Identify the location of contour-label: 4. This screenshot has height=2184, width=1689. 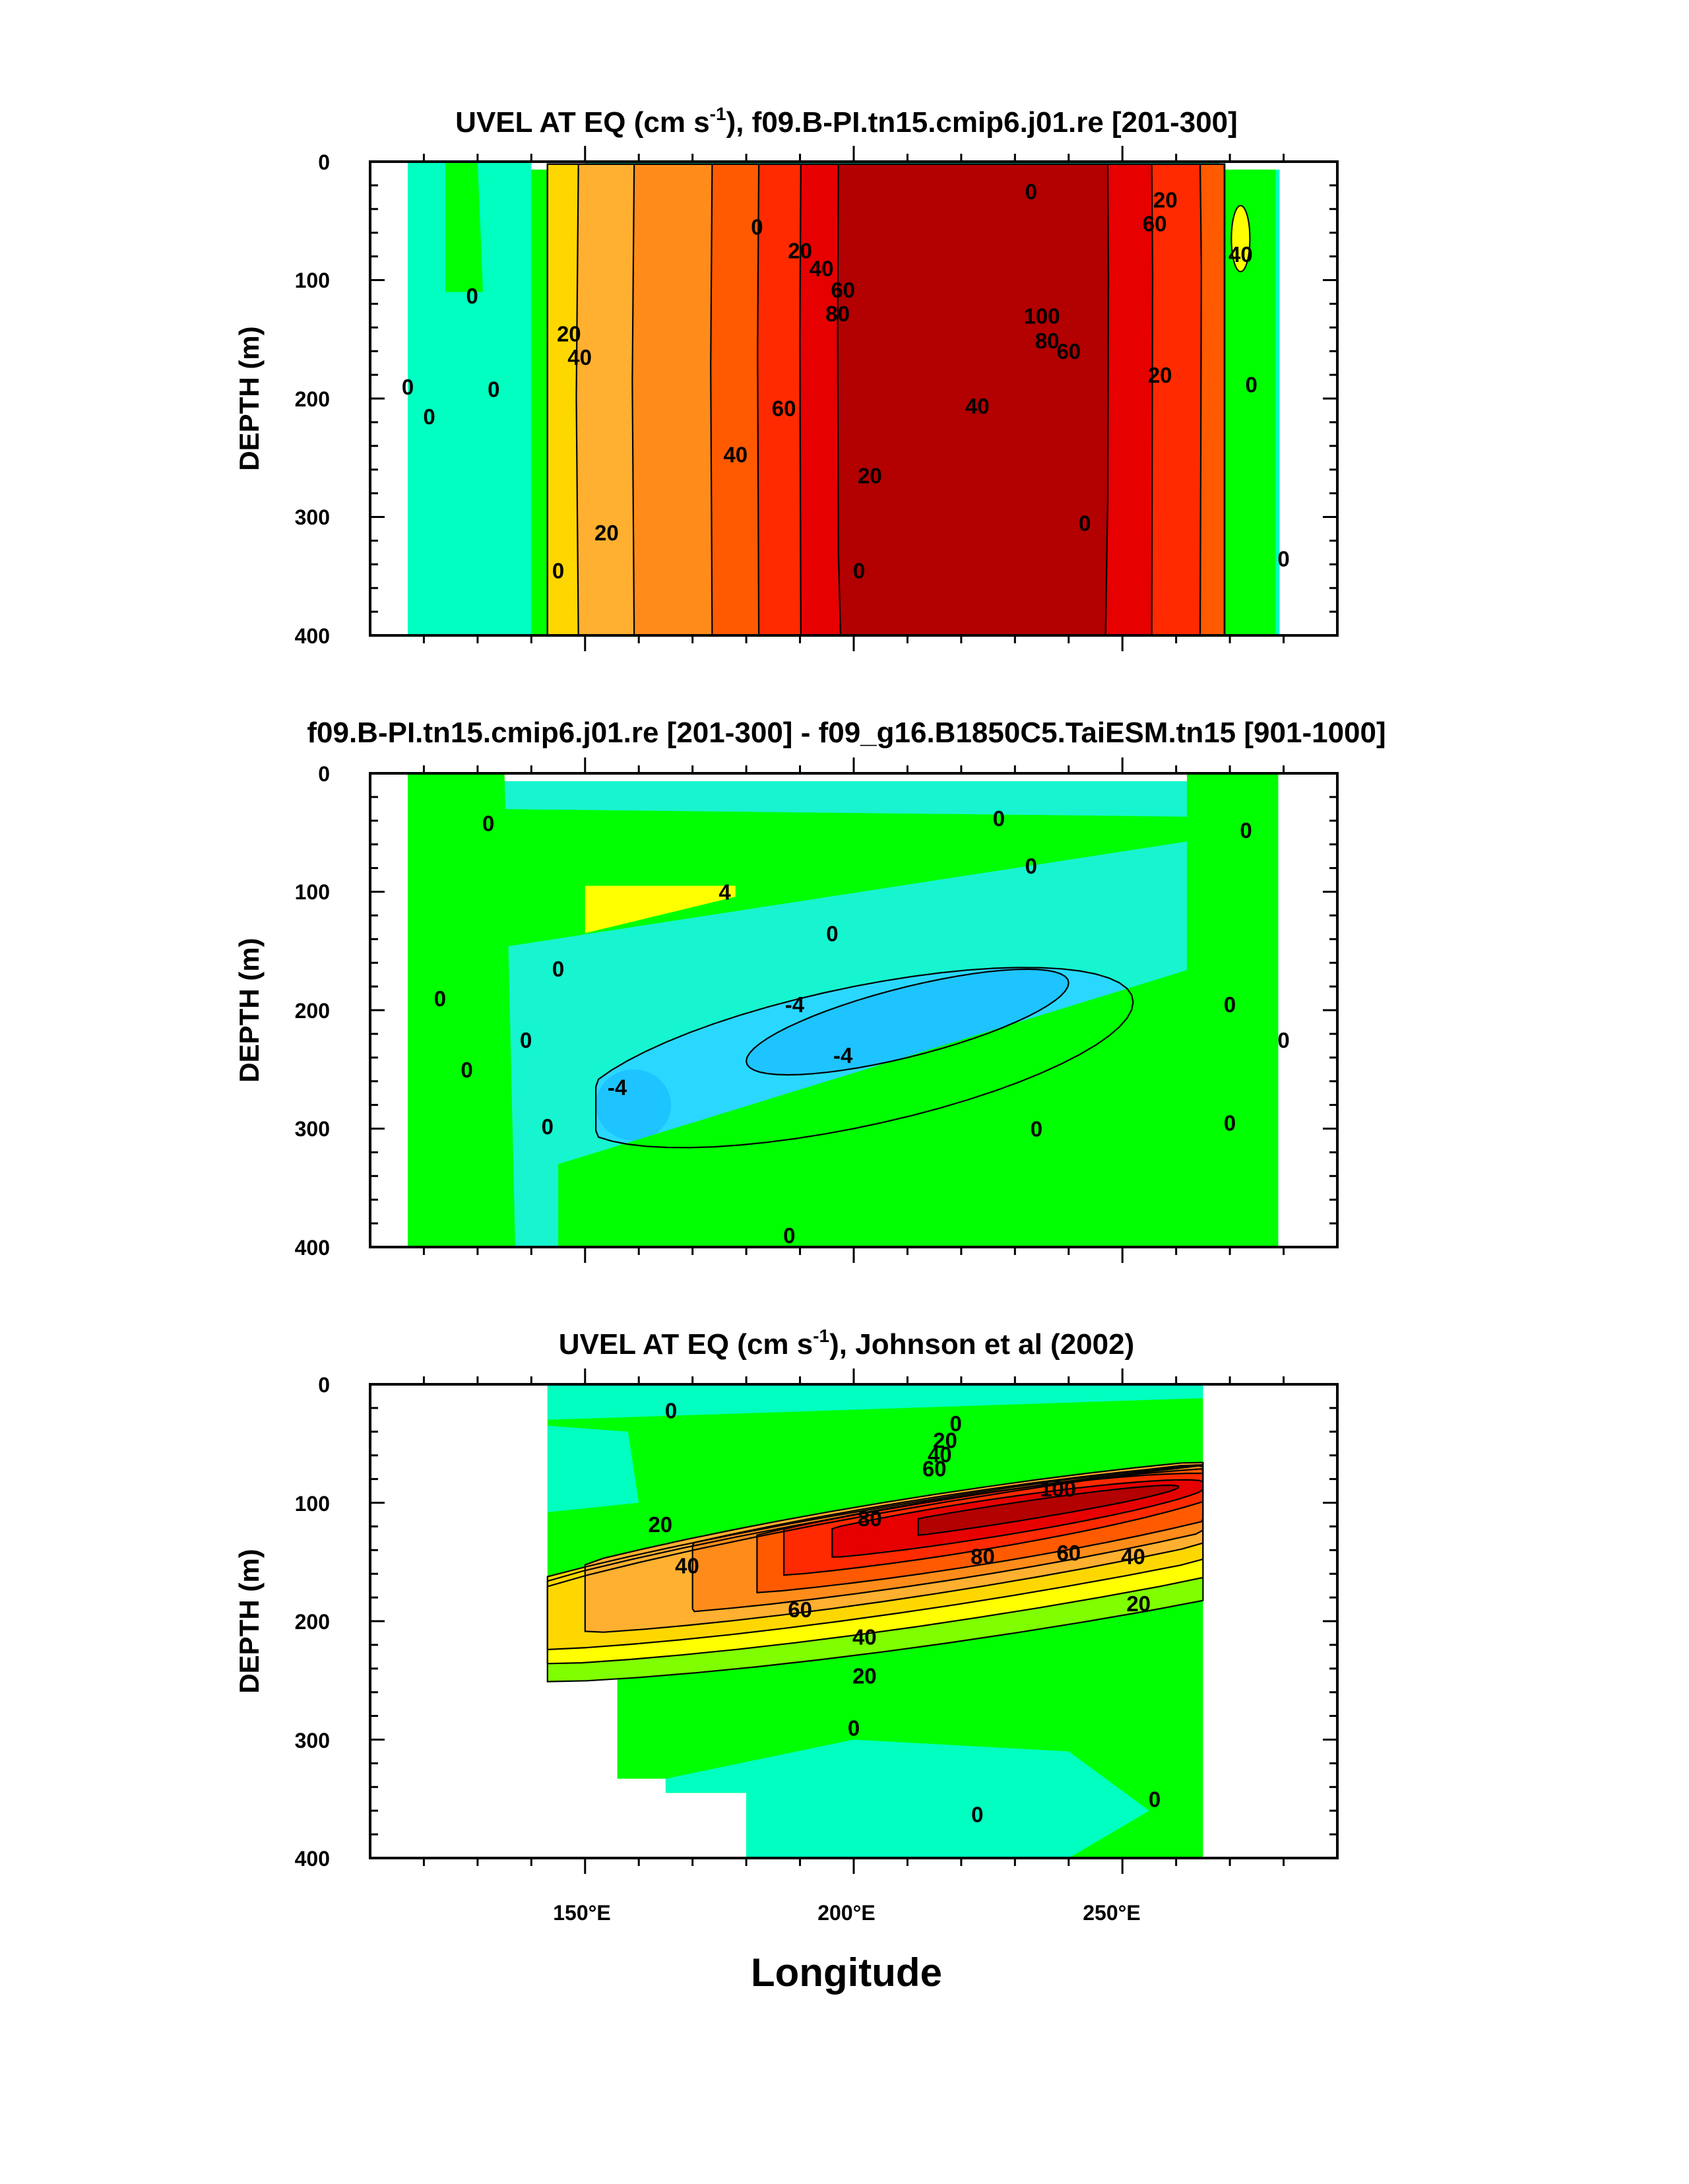
(724, 892).